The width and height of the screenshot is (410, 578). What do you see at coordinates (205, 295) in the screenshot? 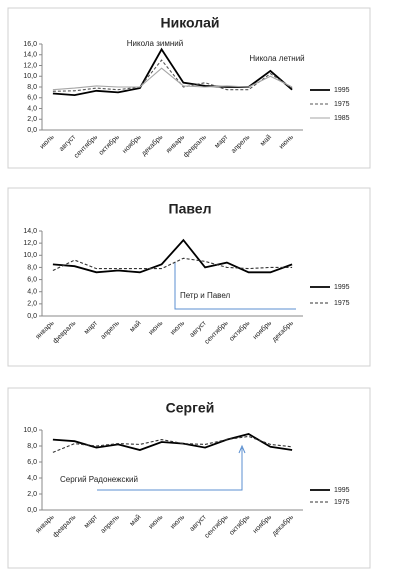
I see `annotation: Петр и Павел` at bounding box center [205, 295].